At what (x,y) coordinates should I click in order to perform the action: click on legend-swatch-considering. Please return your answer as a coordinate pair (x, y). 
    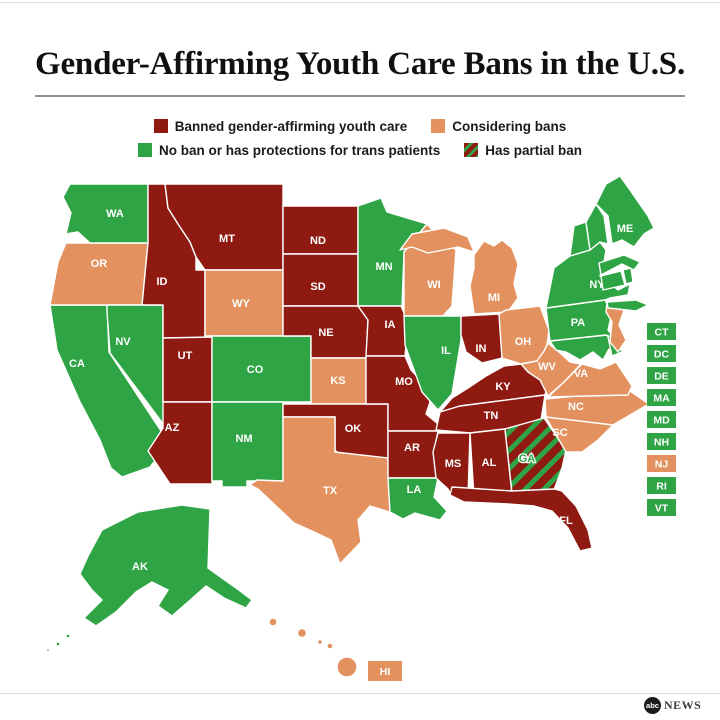
    Looking at the image, I should click on (438, 126).